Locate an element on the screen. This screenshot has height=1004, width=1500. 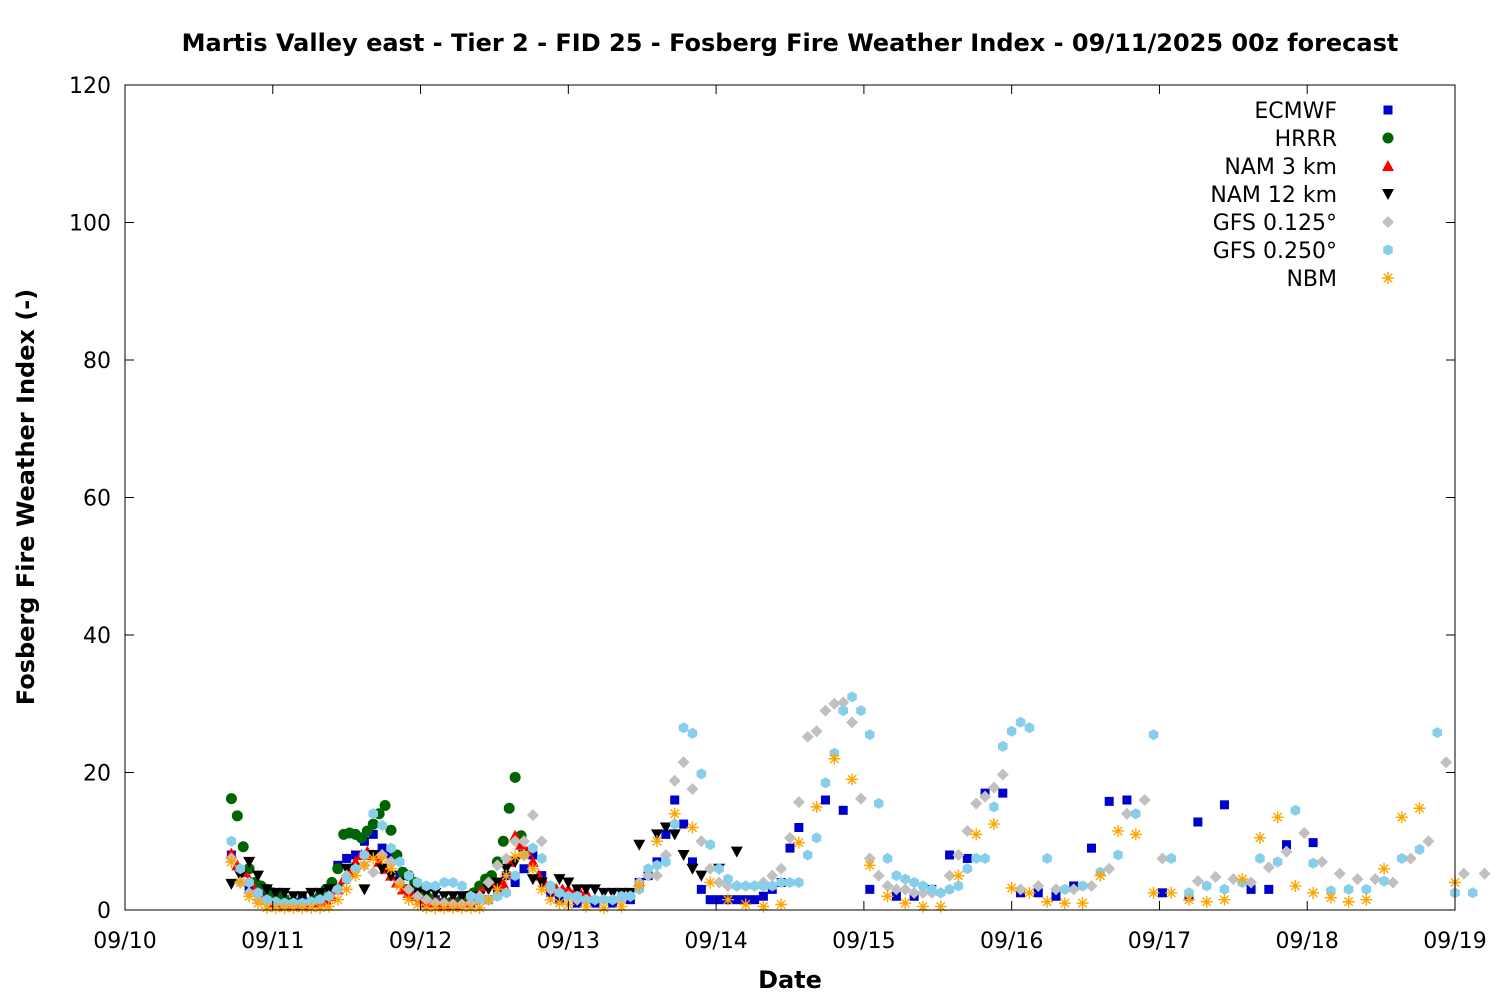
x-tick-label: 09/13 is located at coordinates (568, 941).